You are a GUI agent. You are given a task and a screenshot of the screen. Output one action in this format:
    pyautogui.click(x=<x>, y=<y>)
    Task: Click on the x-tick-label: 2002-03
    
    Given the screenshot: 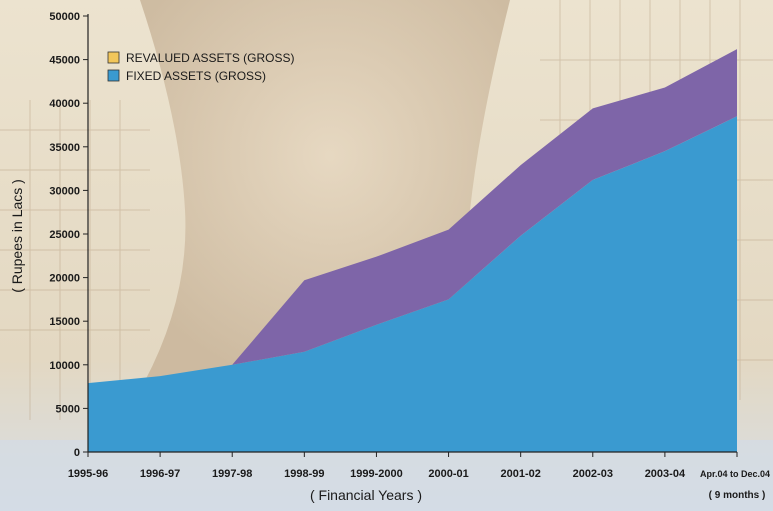 What is the action you would take?
    pyautogui.click(x=593, y=474)
    